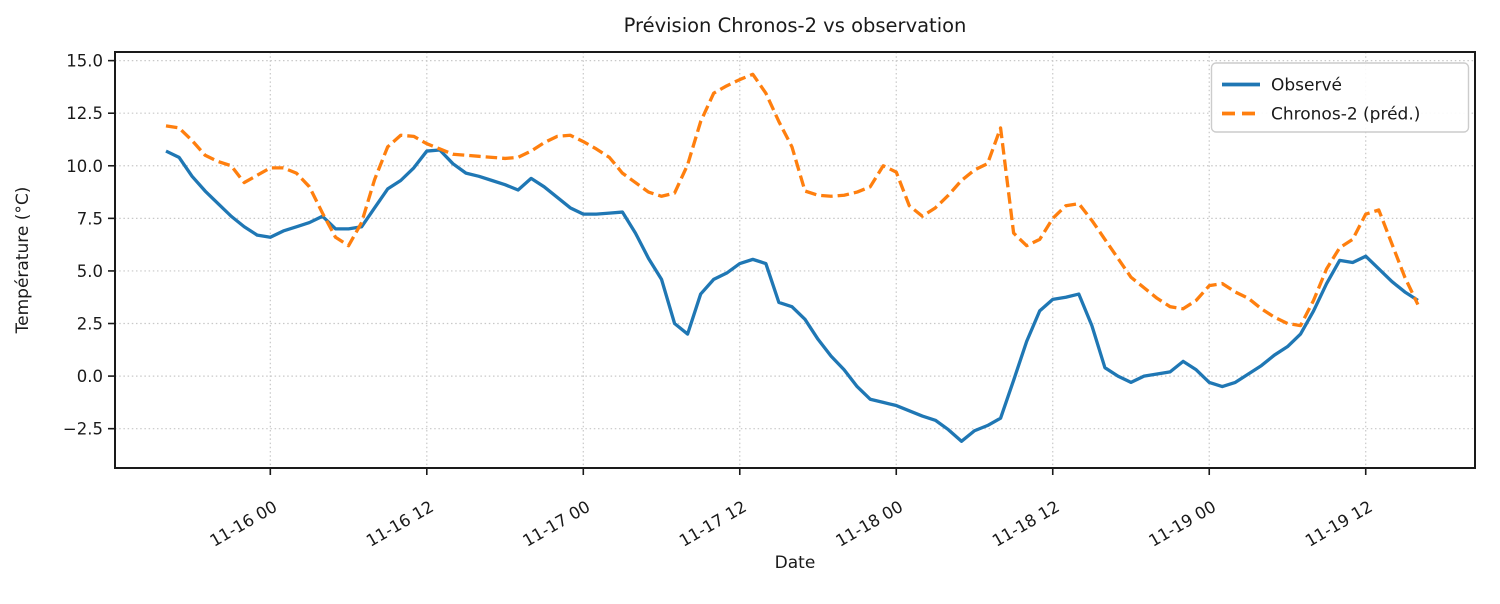  I want to click on x-tick-label: 11-17 12, so click(713, 524).